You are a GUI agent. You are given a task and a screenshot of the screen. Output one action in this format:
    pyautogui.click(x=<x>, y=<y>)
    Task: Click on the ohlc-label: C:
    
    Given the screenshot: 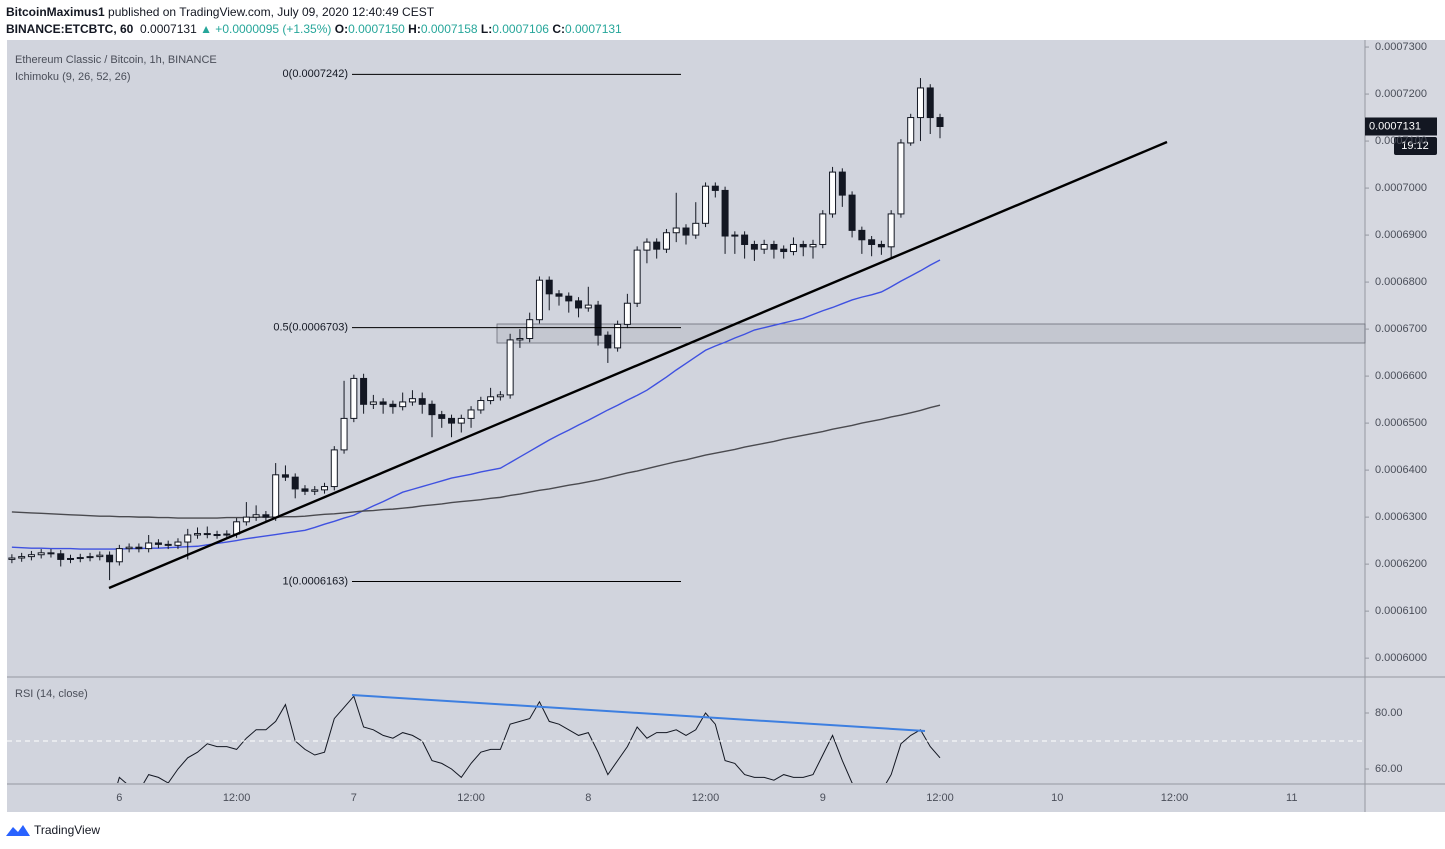 What is the action you would take?
    pyautogui.click(x=558, y=29)
    